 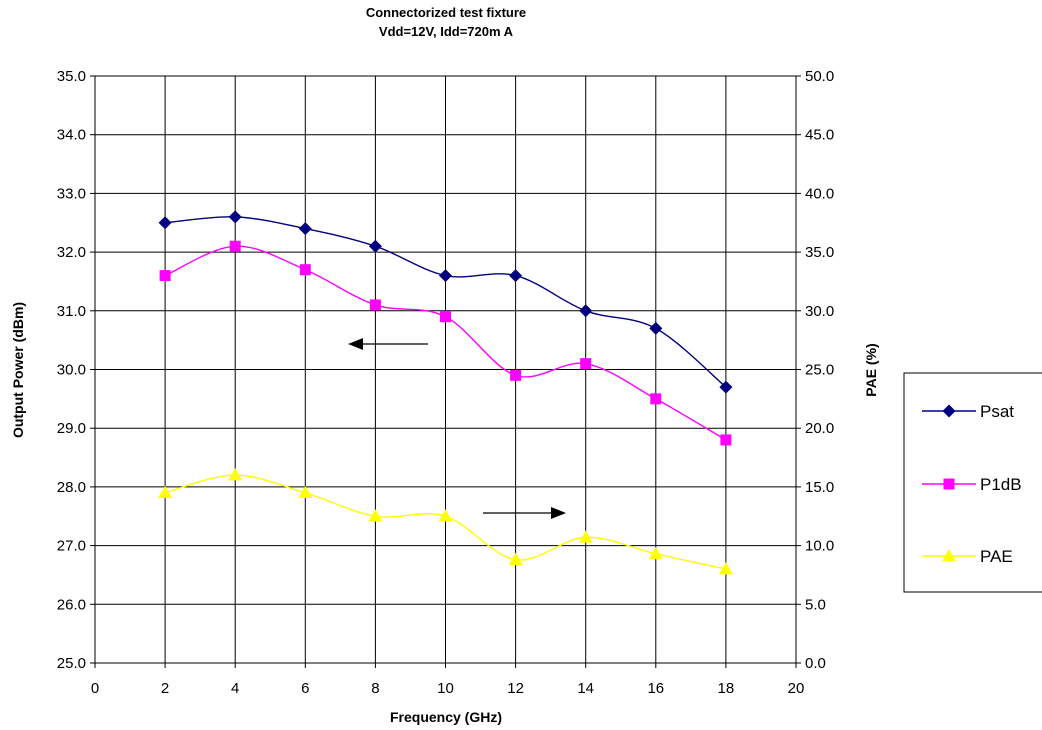 What do you see at coordinates (726, 688) in the screenshot?
I see `x-tick-label: 18` at bounding box center [726, 688].